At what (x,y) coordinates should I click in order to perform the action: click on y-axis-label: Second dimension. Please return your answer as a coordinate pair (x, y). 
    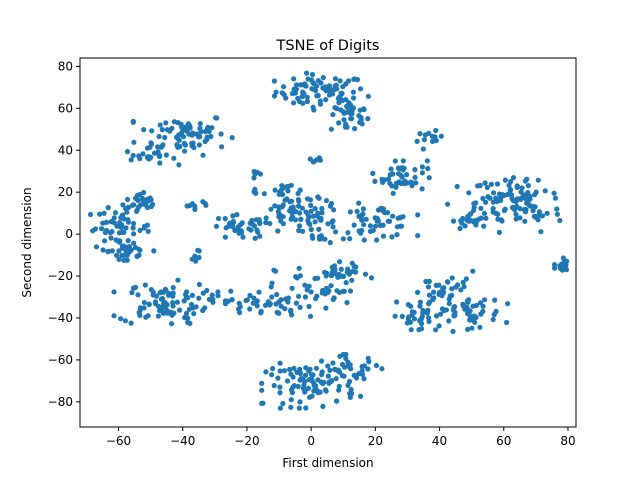
    Looking at the image, I should click on (27, 242).